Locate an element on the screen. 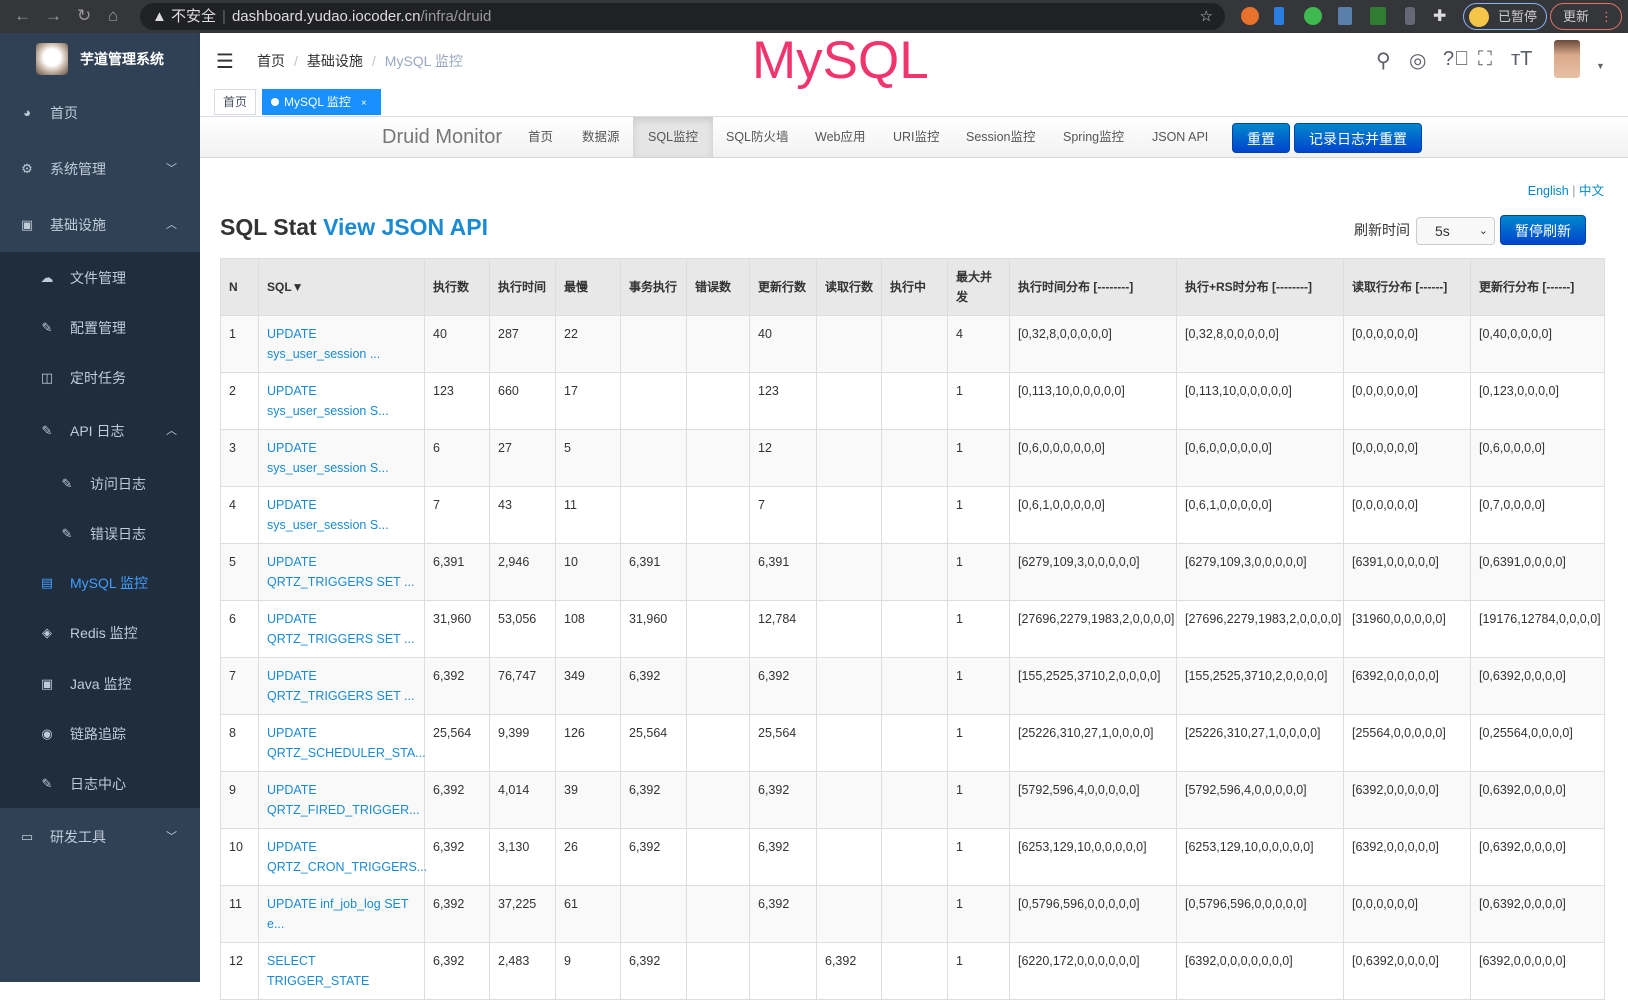 The height and width of the screenshot is (1000, 1628). pause-refresh-button: 暂停刷新 is located at coordinates (1543, 230).